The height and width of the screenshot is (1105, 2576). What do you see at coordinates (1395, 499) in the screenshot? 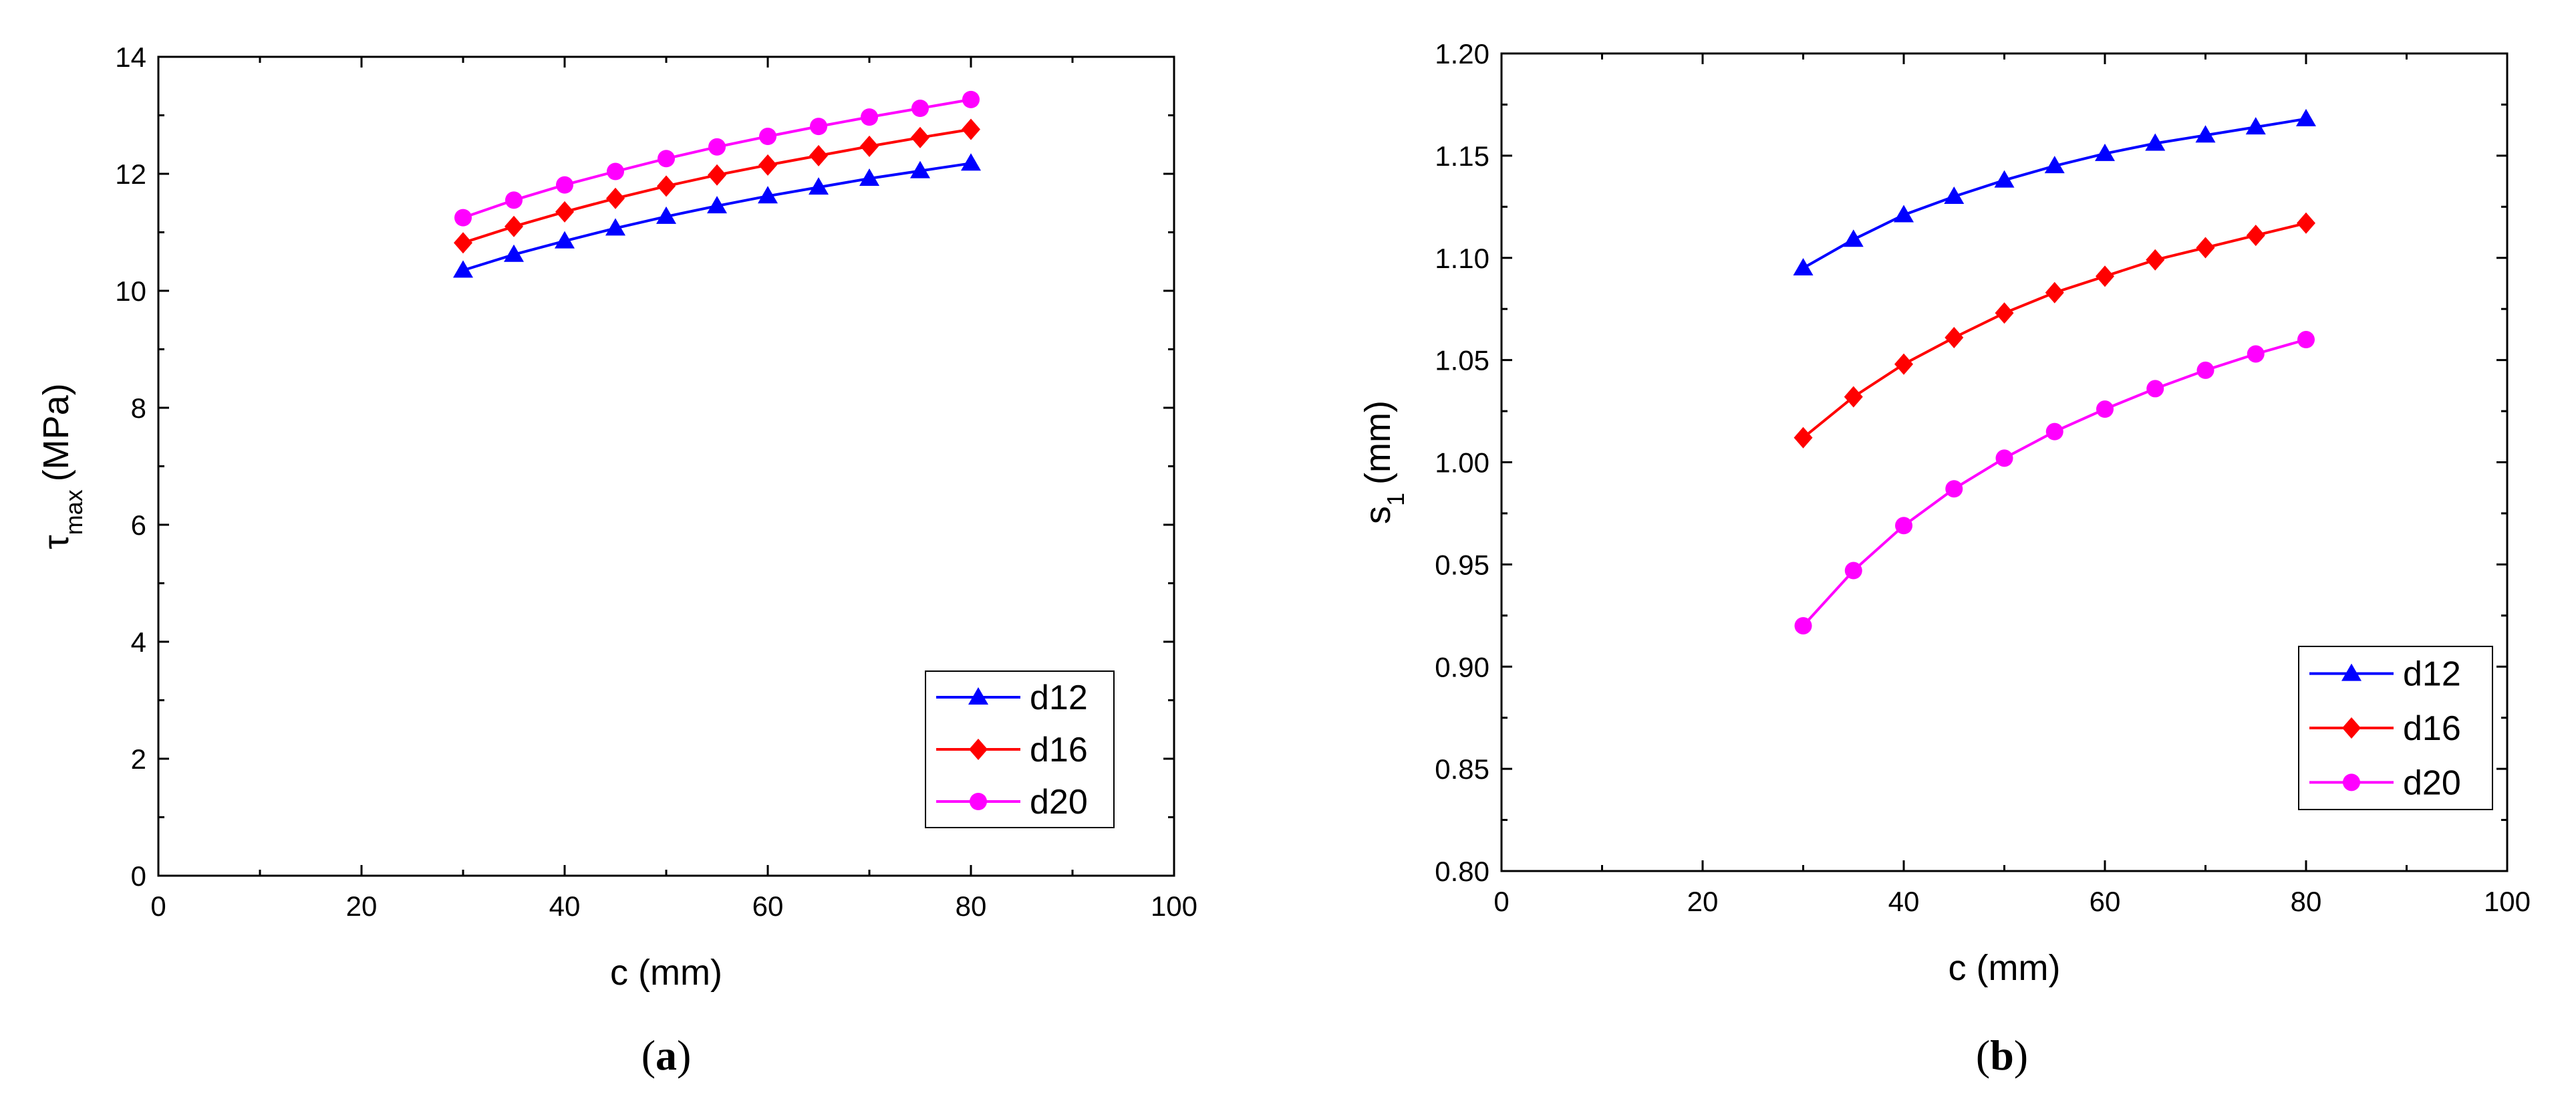
I see `y-axis-title-subscript: 1` at bounding box center [1395, 499].